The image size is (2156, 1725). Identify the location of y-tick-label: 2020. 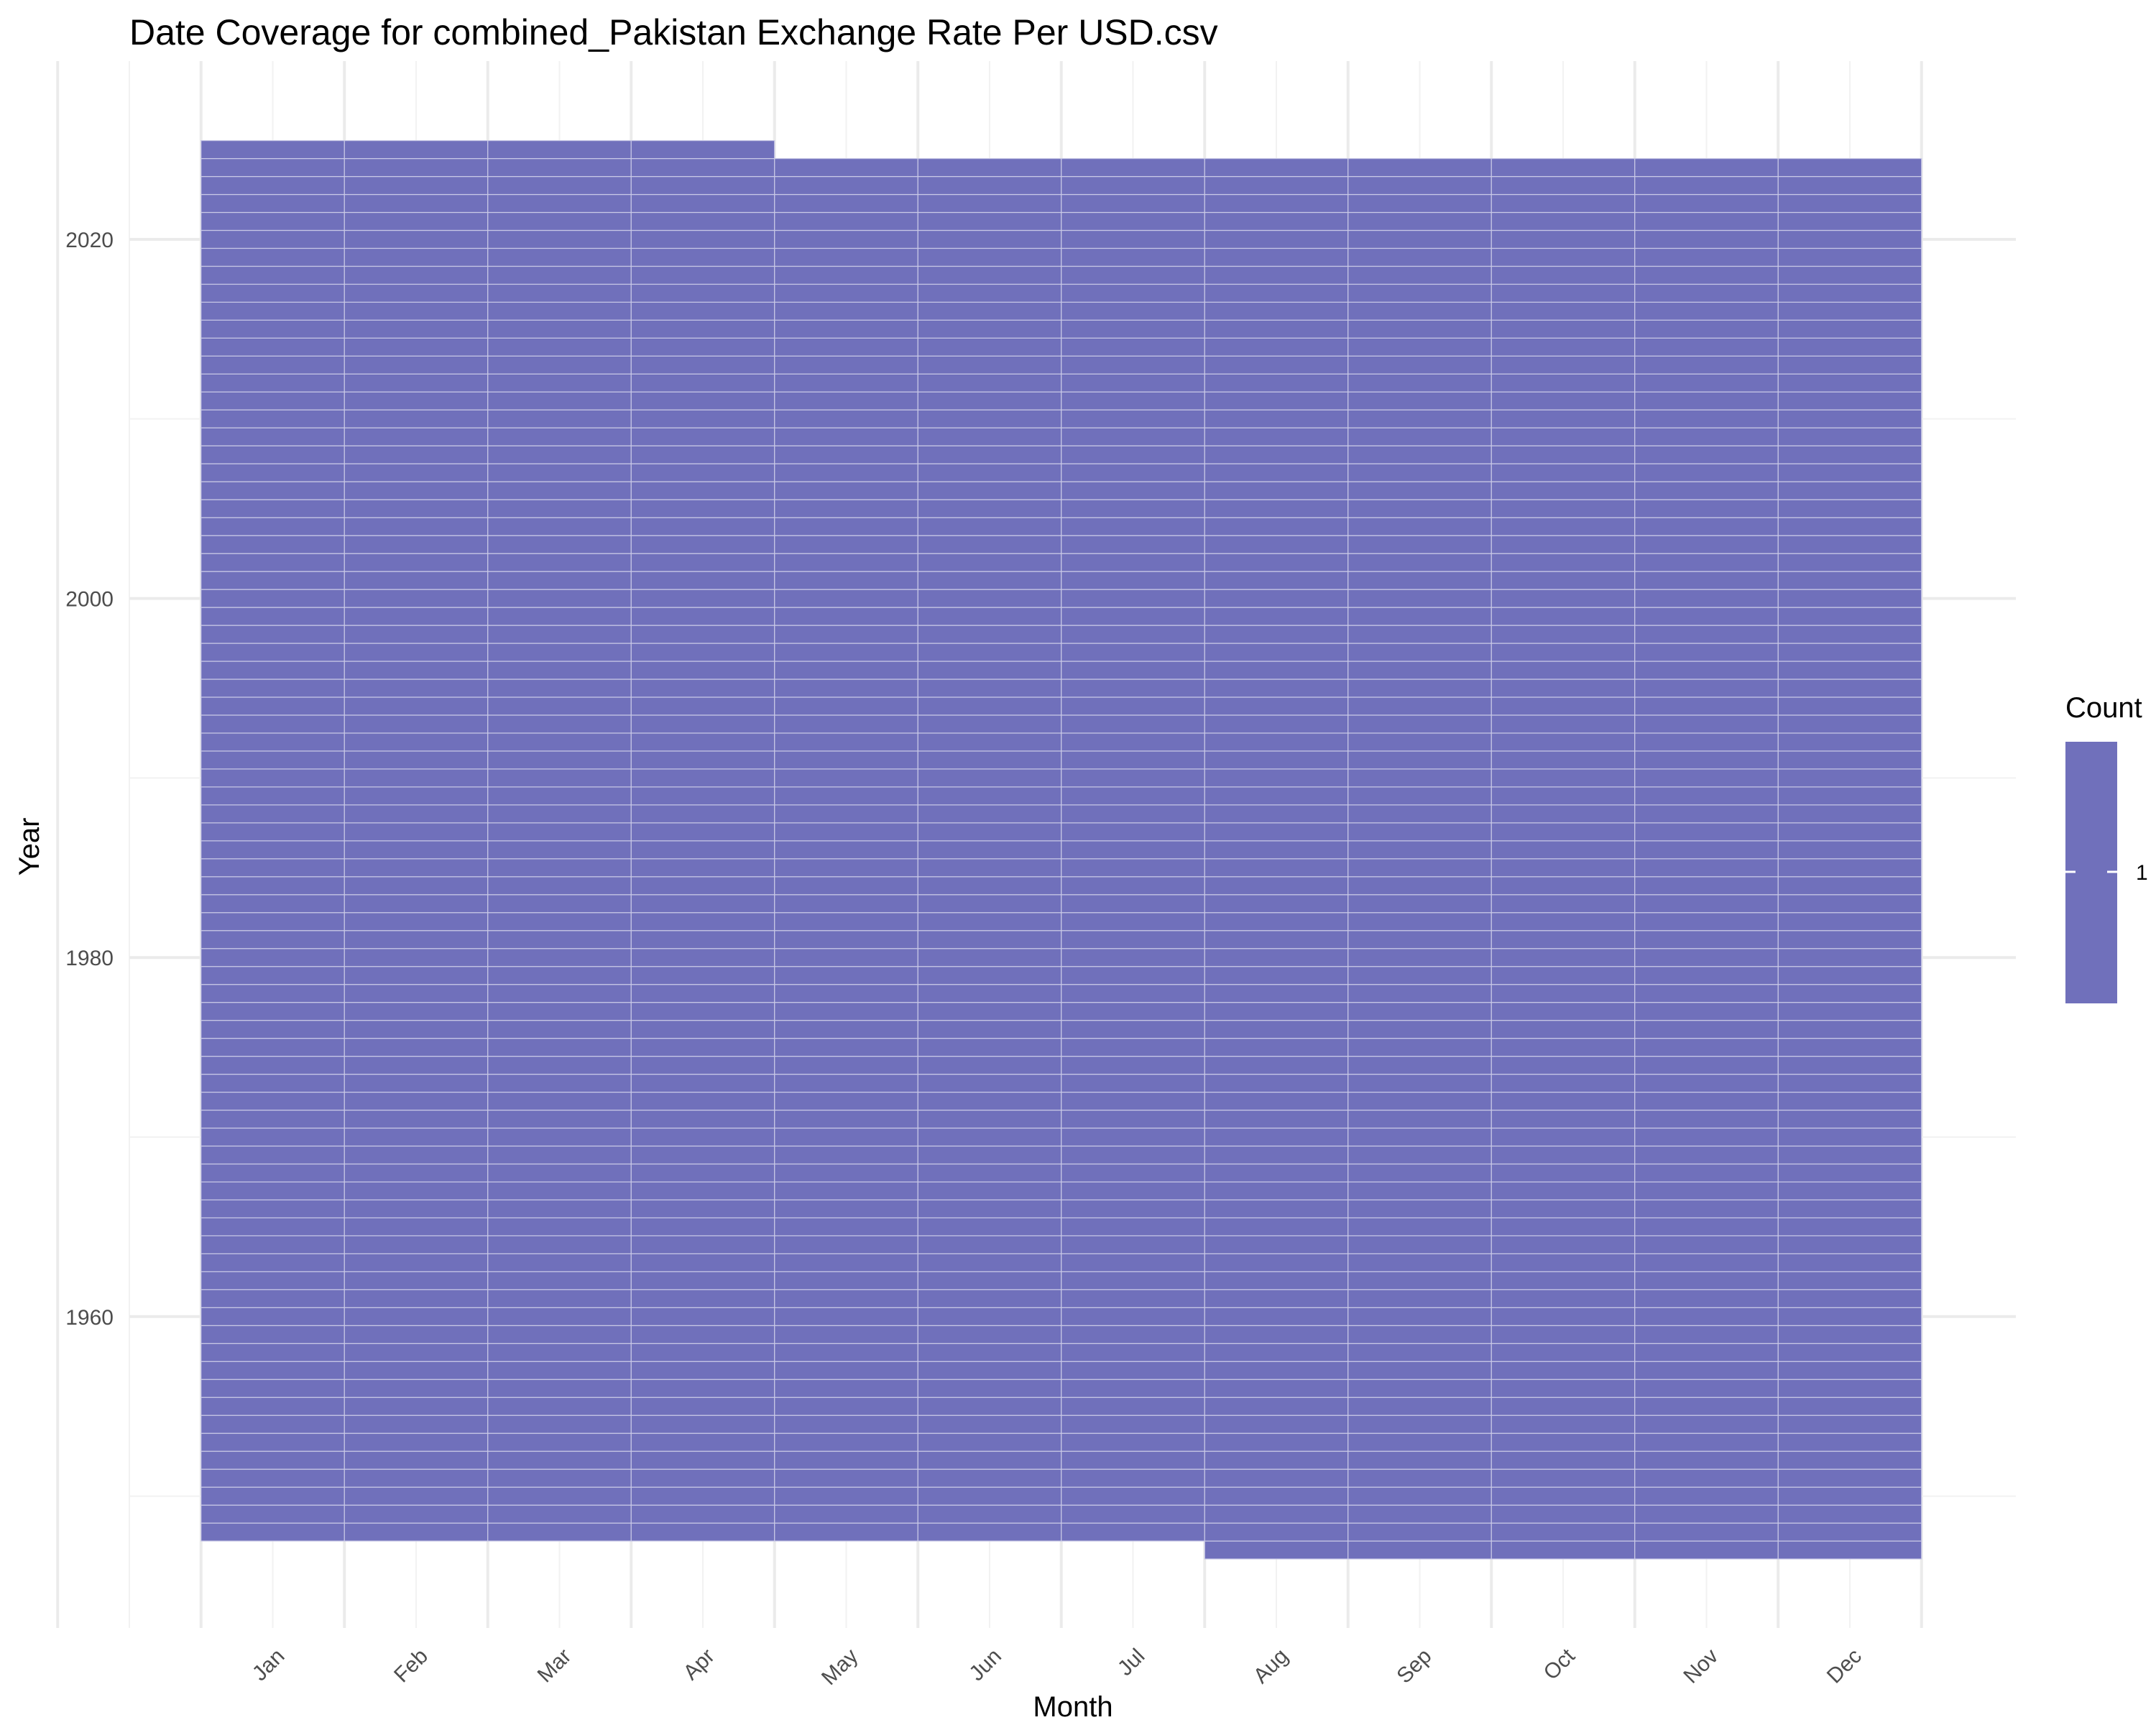
(90, 240).